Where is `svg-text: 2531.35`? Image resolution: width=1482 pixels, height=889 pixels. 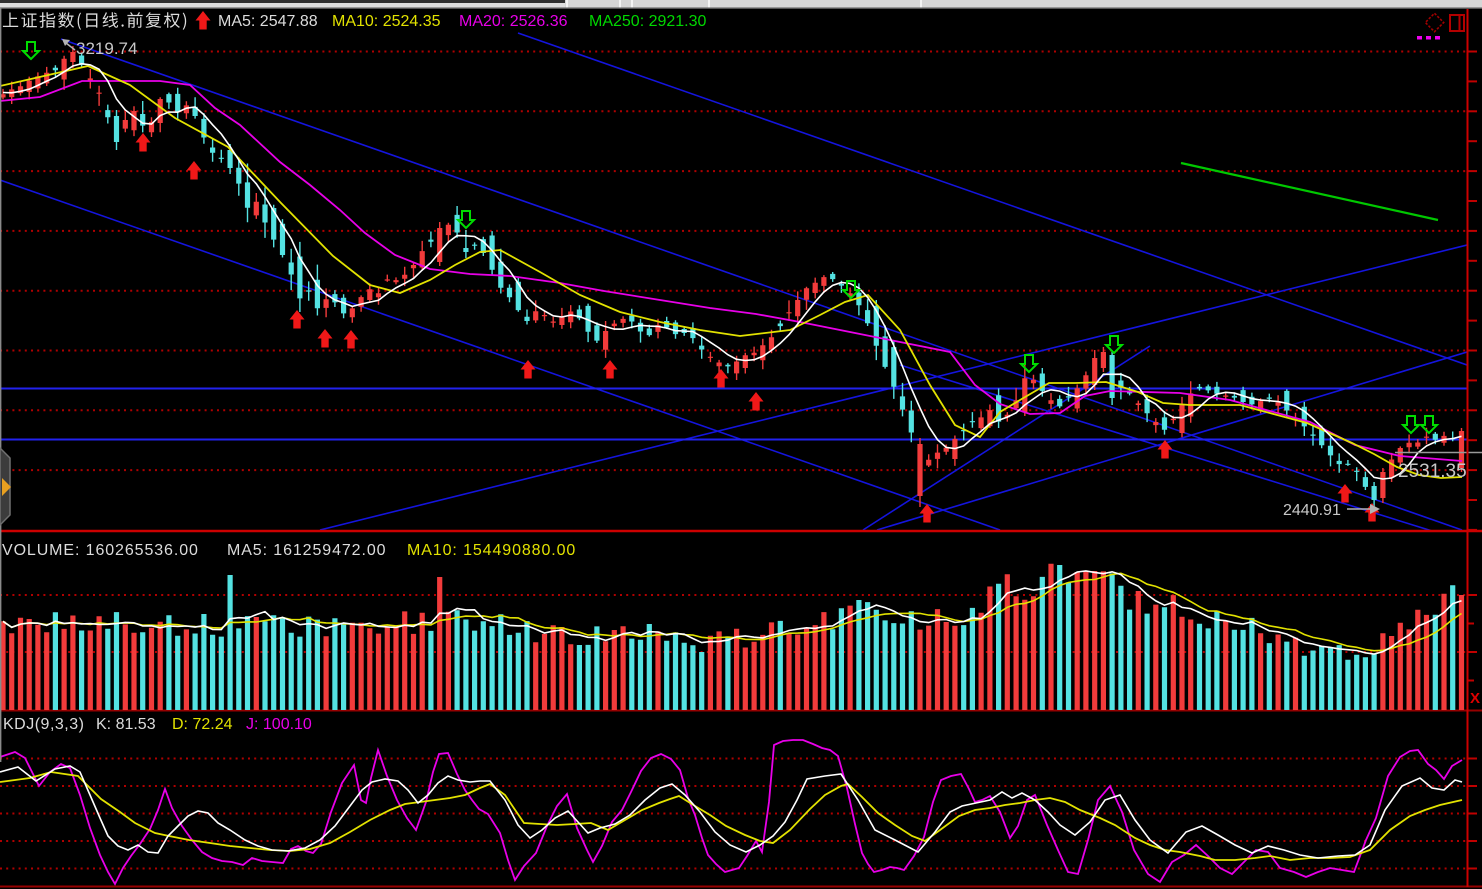
svg-text: 2531.35 is located at coordinates (1432, 471).